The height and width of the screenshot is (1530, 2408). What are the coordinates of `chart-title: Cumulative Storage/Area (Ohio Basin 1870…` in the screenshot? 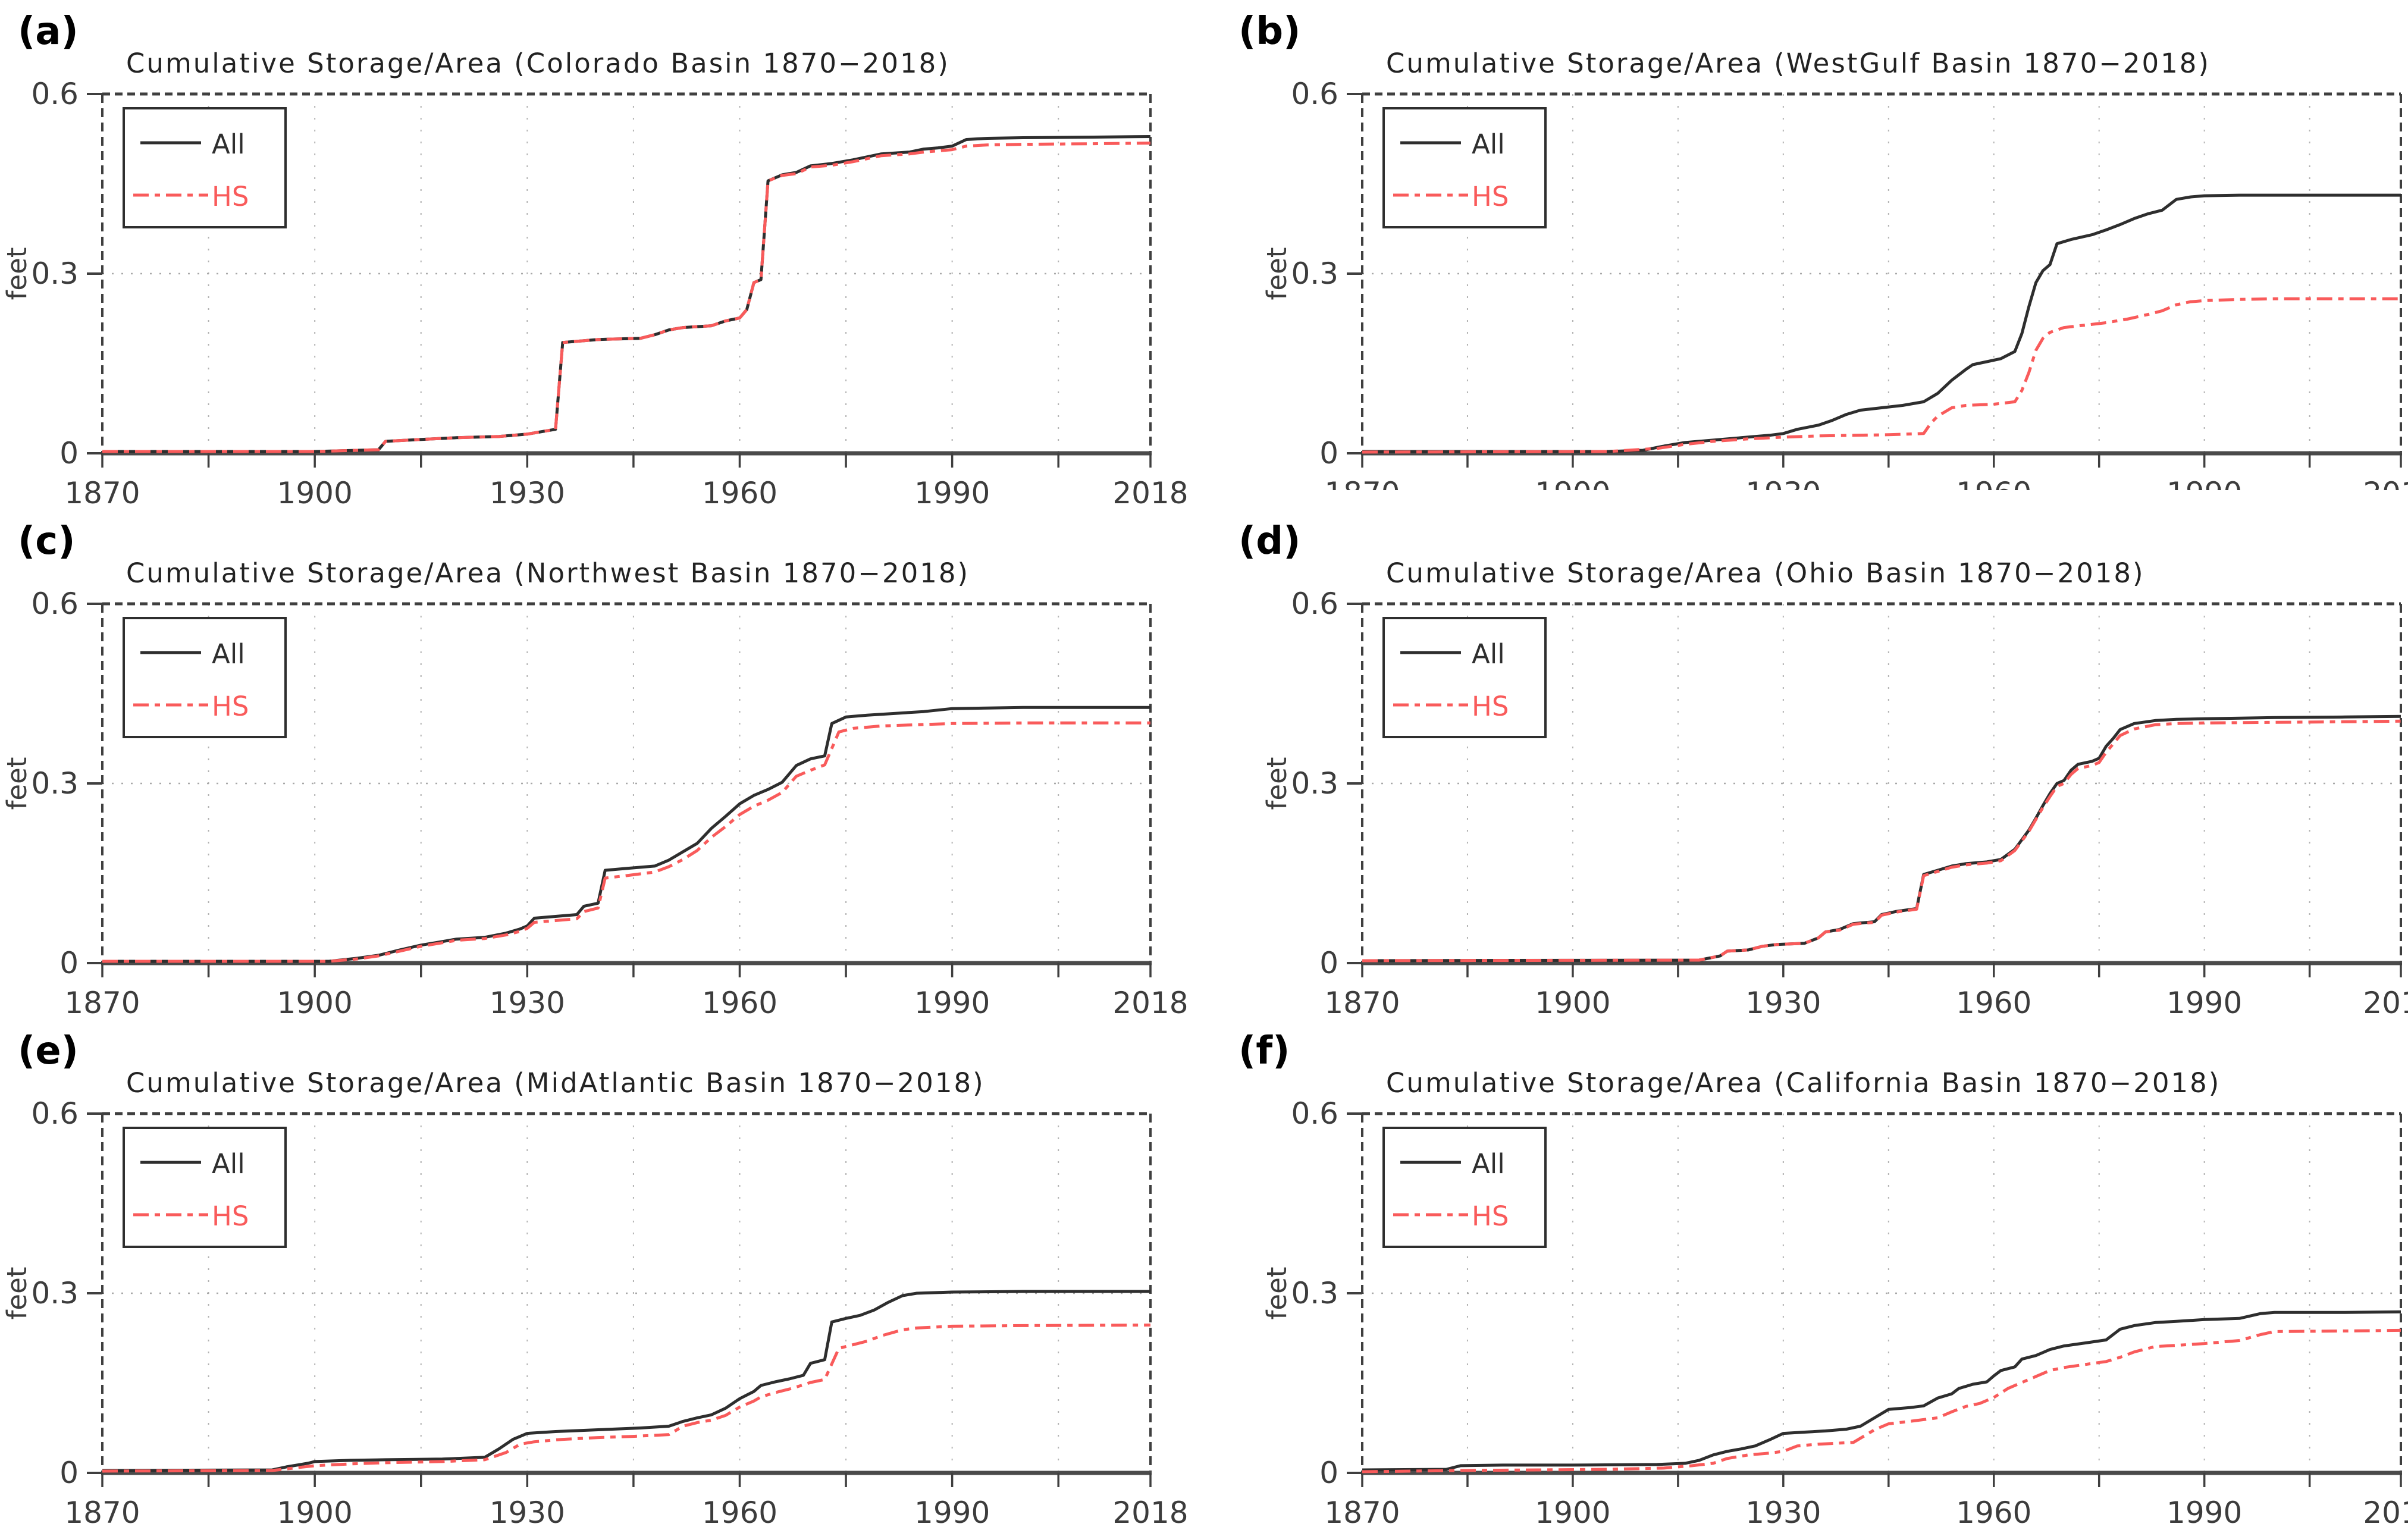 It's located at (1765, 573).